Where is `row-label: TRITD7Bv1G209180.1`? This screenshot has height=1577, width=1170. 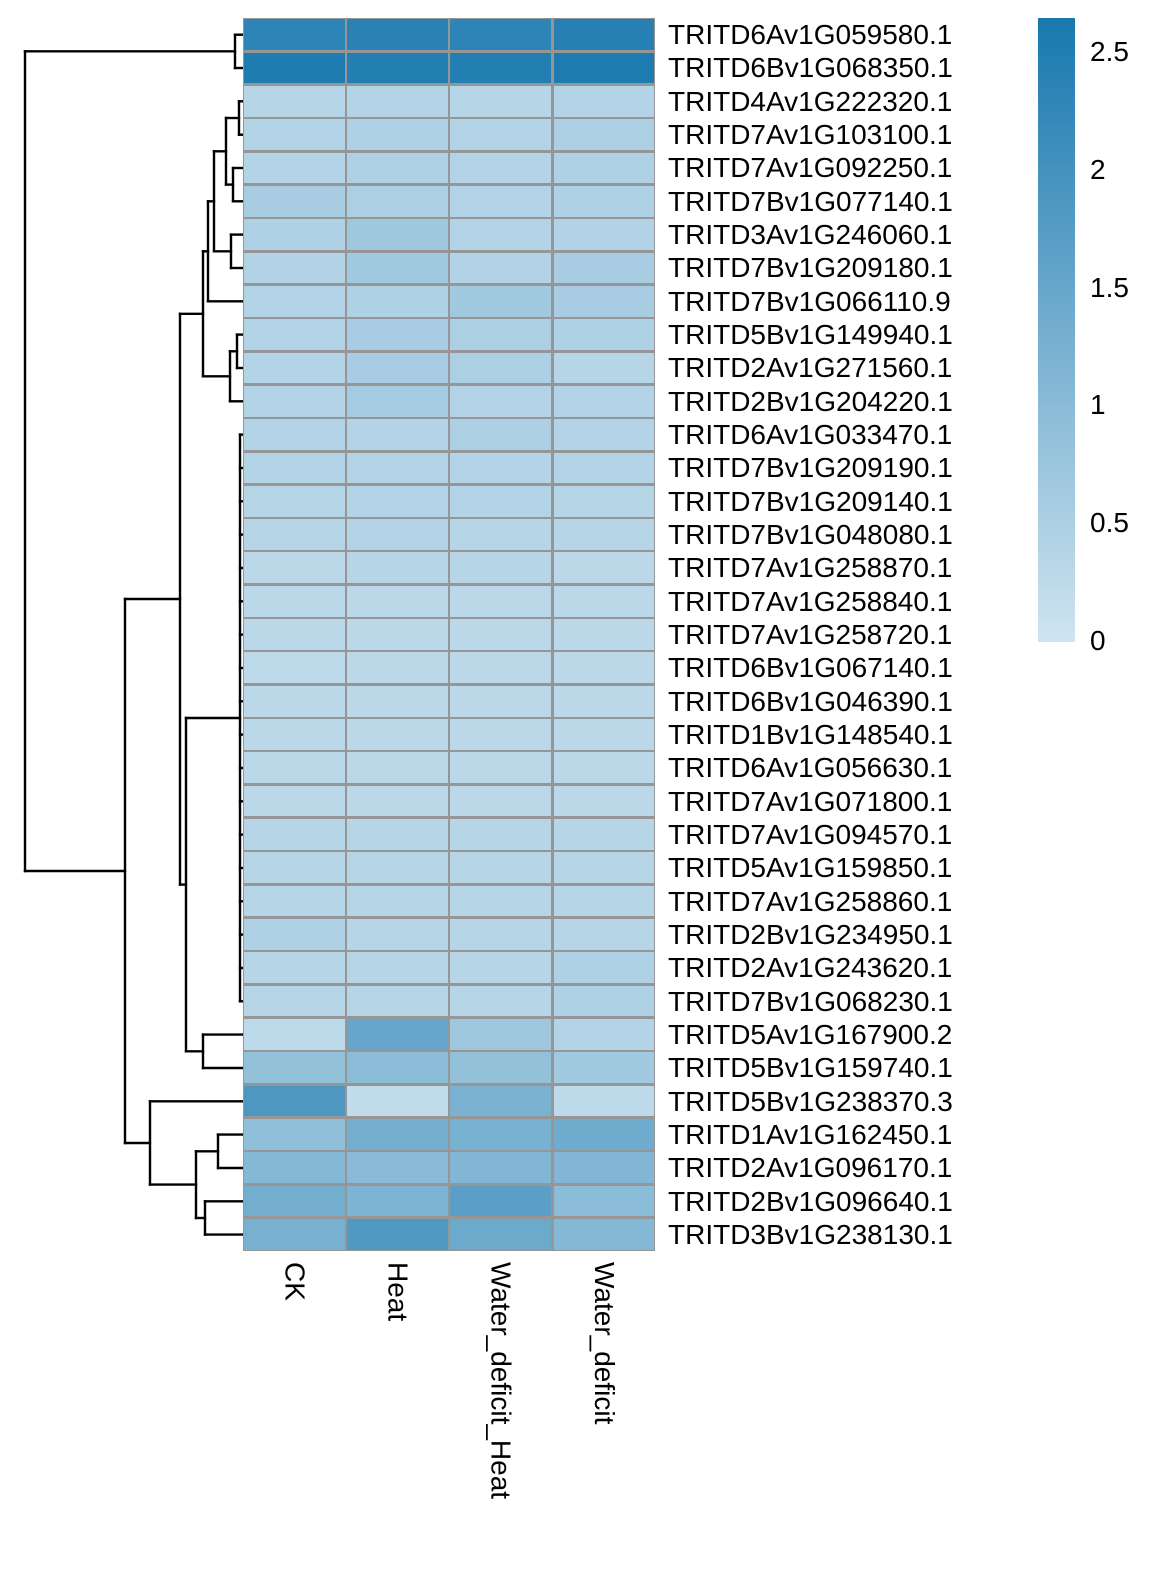 row-label: TRITD7Bv1G209180.1 is located at coordinates (810, 268).